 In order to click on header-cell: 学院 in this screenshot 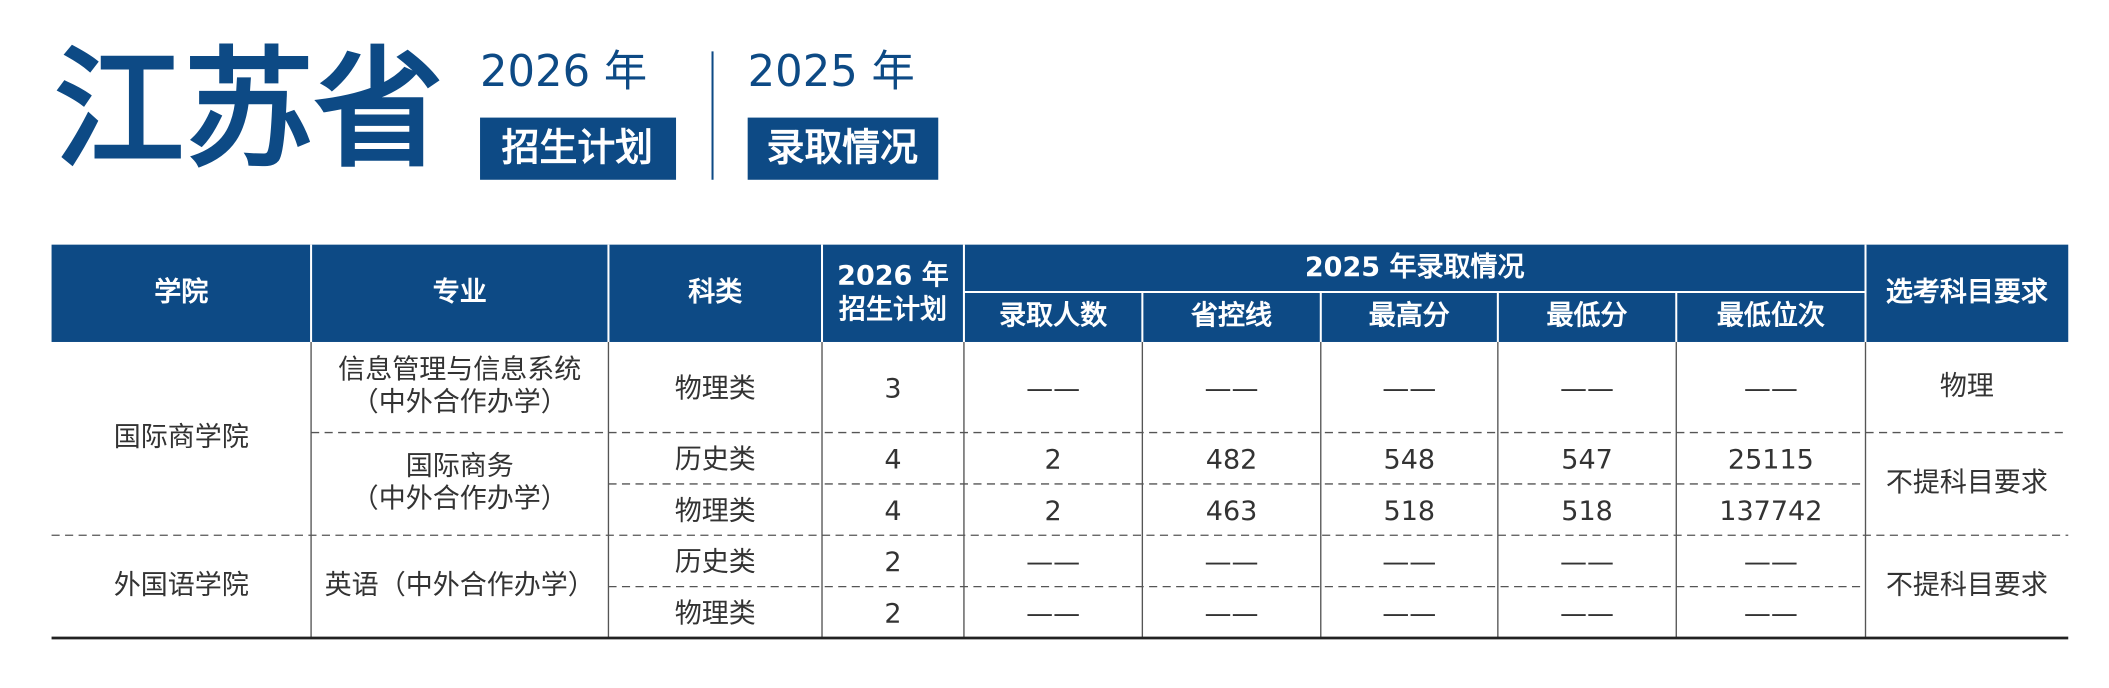, I will do `click(181, 292)`.